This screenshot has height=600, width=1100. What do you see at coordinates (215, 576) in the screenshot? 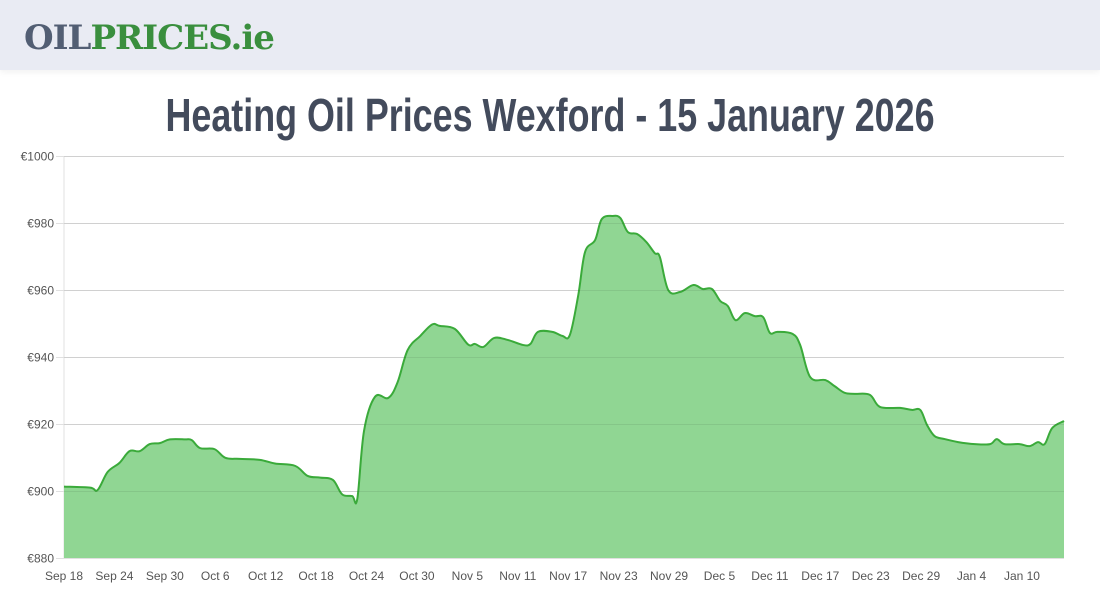
I see `x-tick-label: Oct 6` at bounding box center [215, 576].